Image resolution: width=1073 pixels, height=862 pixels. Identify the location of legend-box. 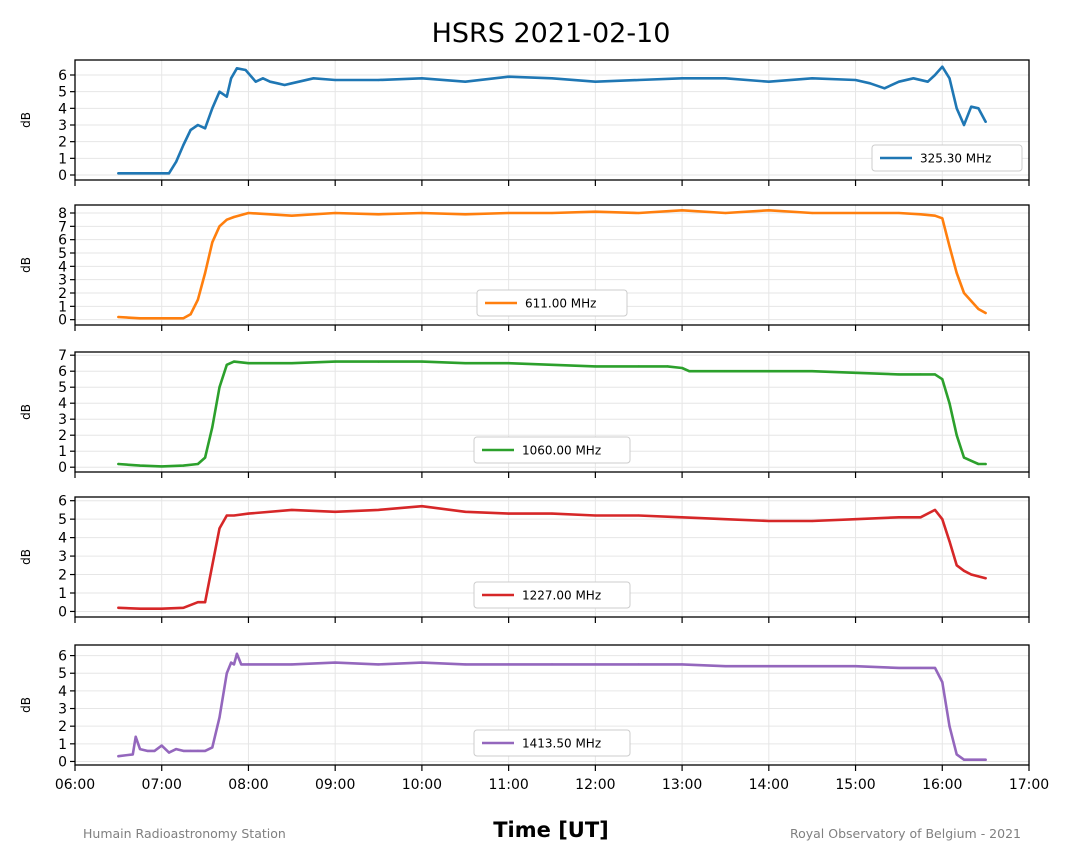
(552, 303).